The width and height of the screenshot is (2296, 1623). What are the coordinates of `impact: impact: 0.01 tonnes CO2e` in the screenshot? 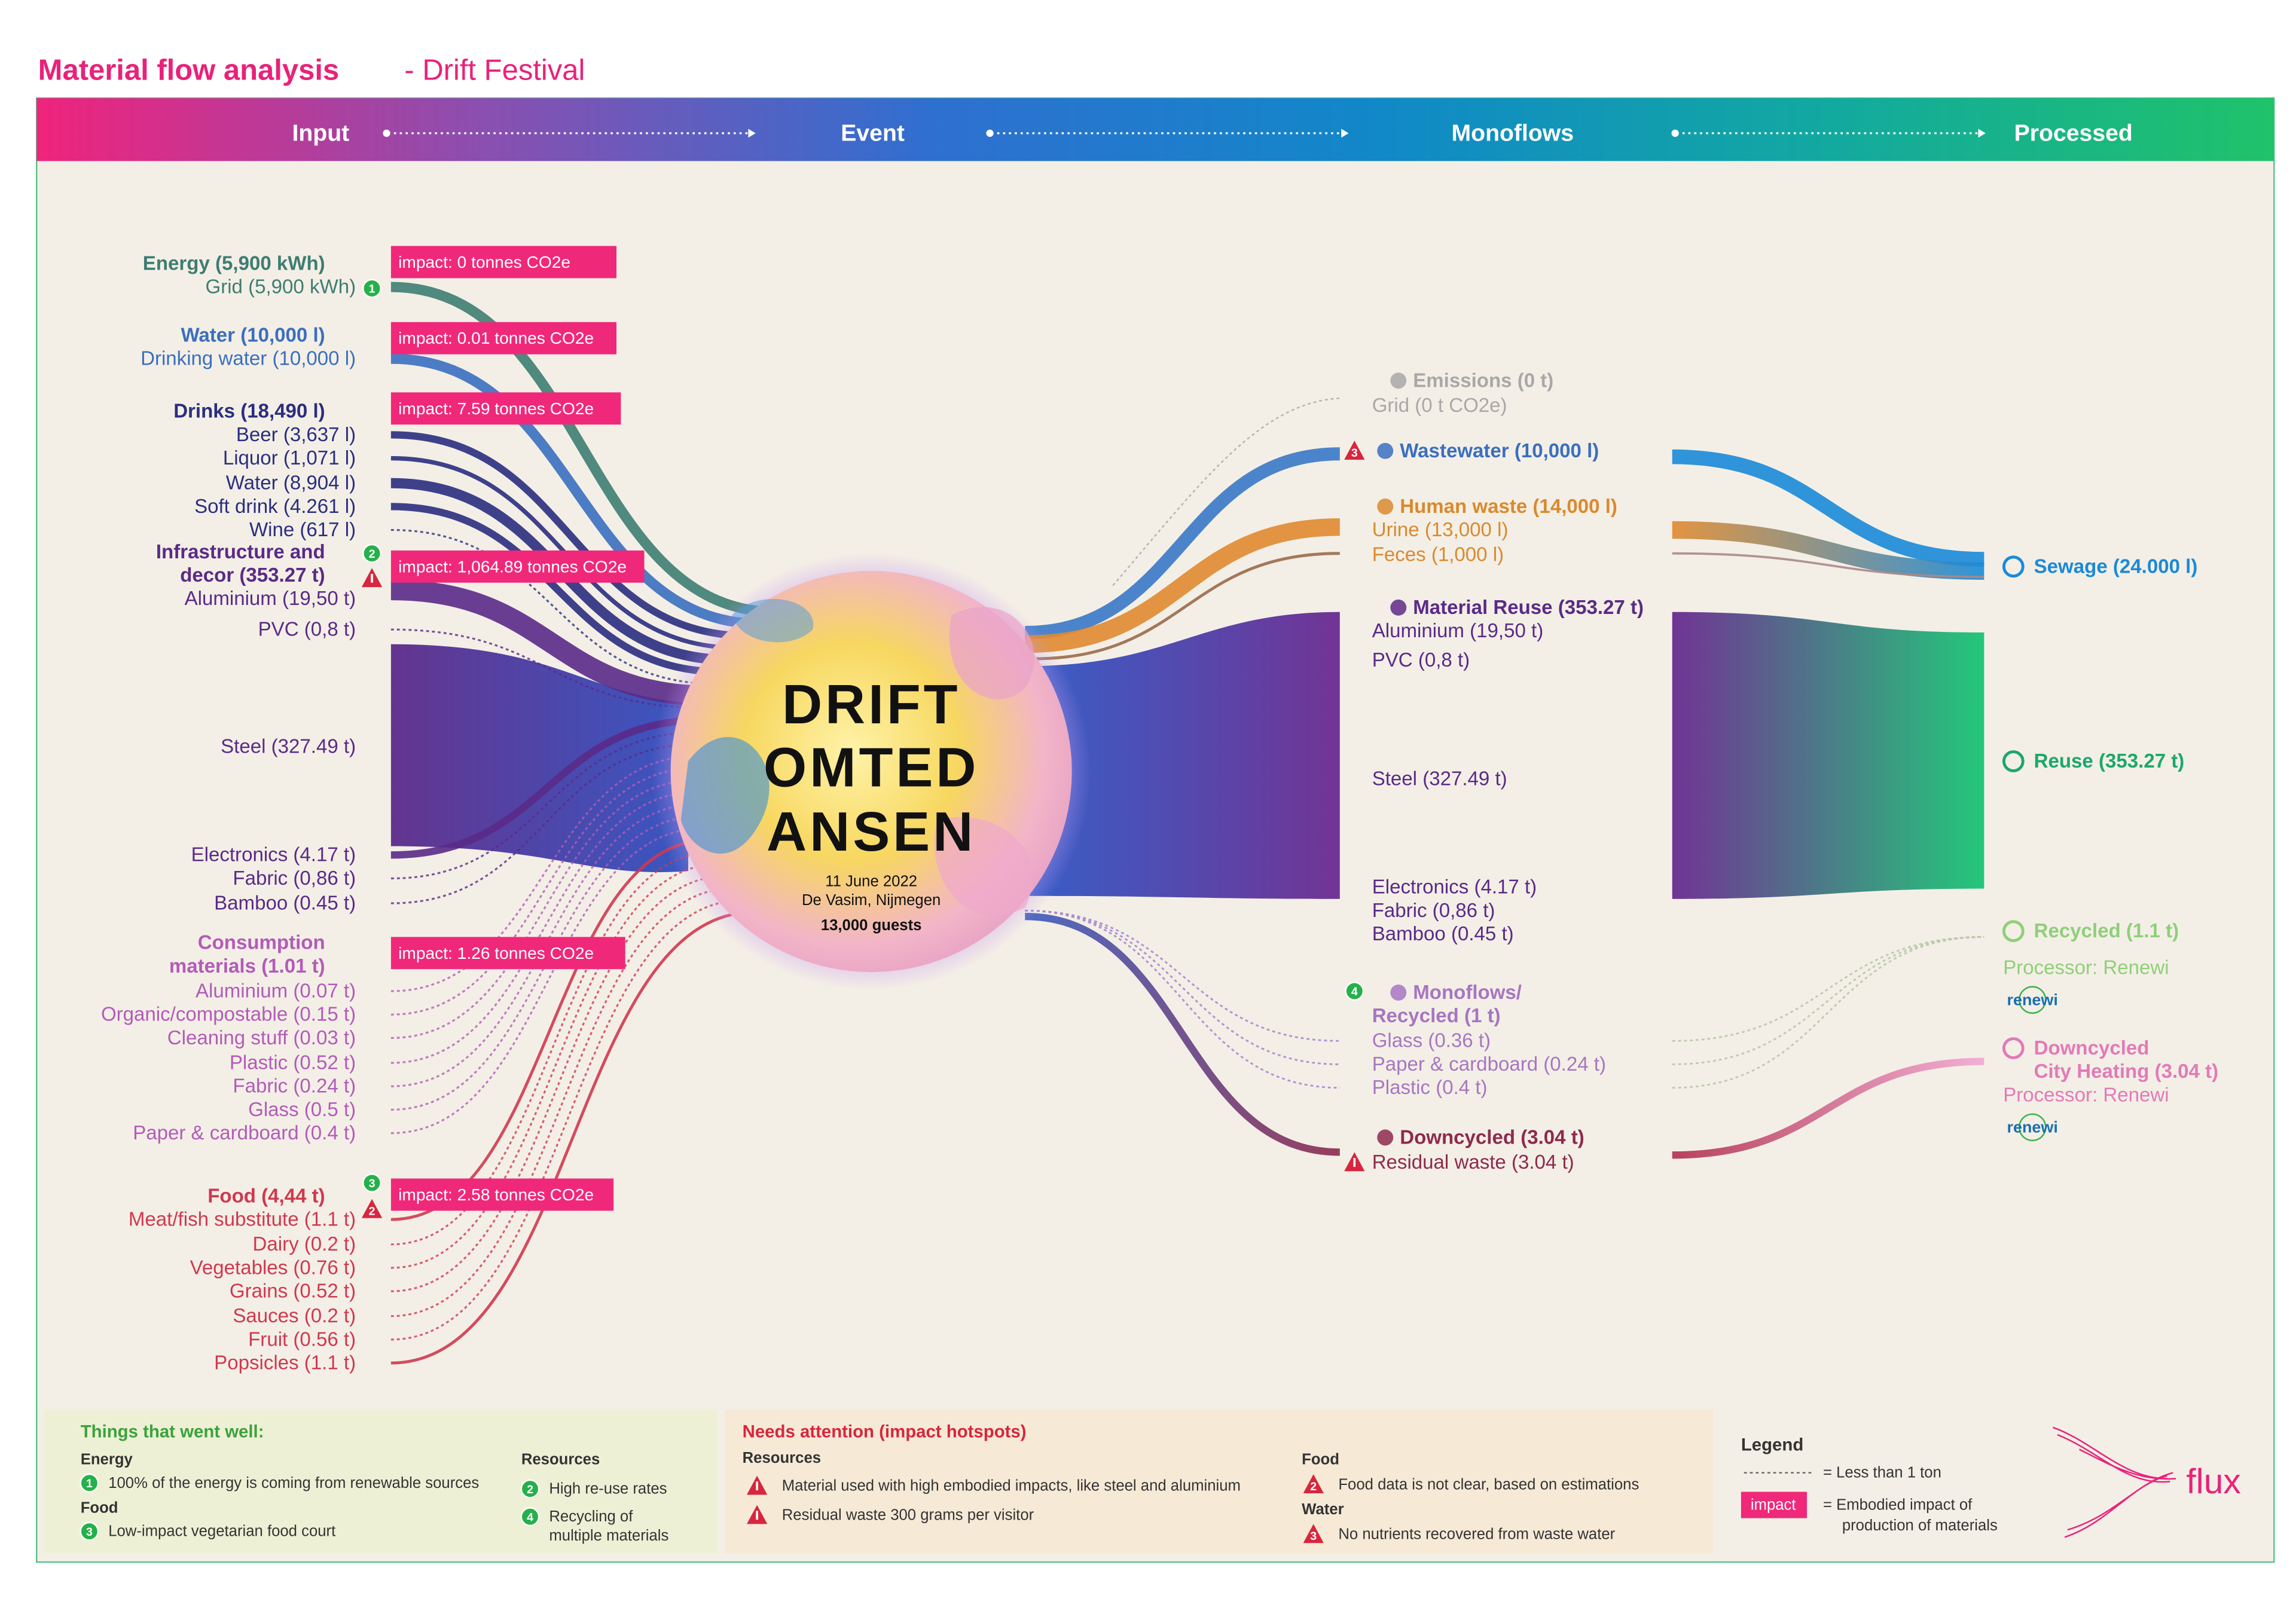 It's located at (496, 338).